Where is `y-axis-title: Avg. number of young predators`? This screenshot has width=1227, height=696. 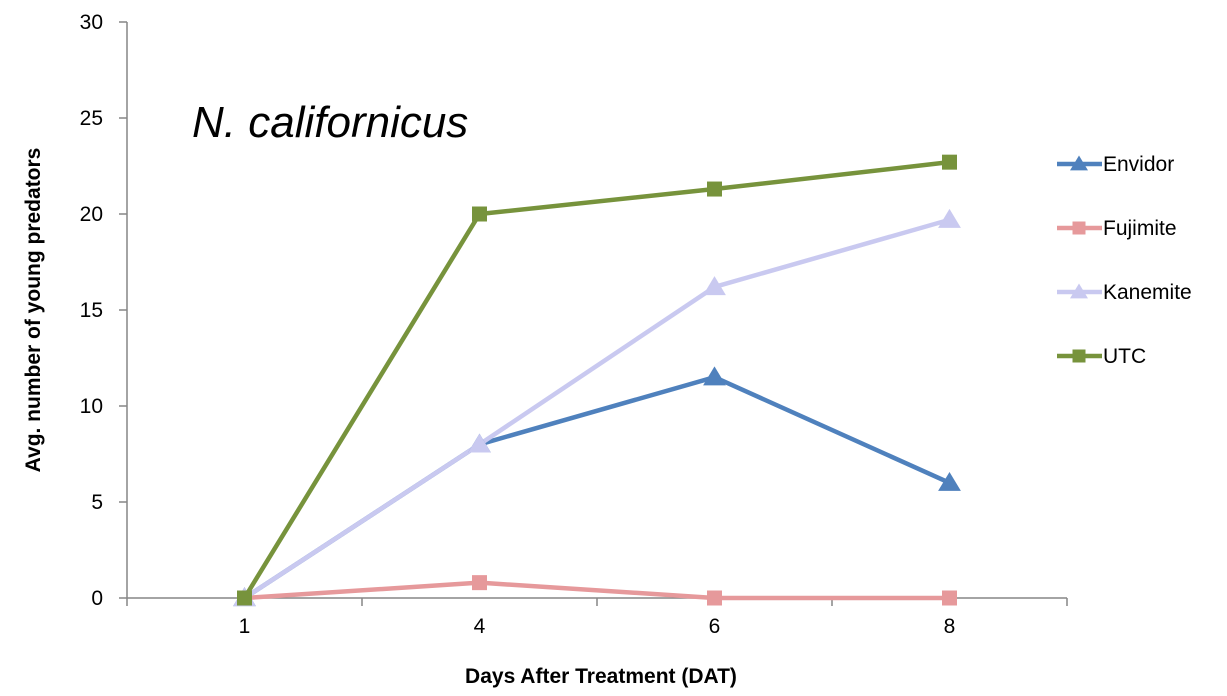 y-axis-title: Avg. number of young predators is located at coordinates (33, 310).